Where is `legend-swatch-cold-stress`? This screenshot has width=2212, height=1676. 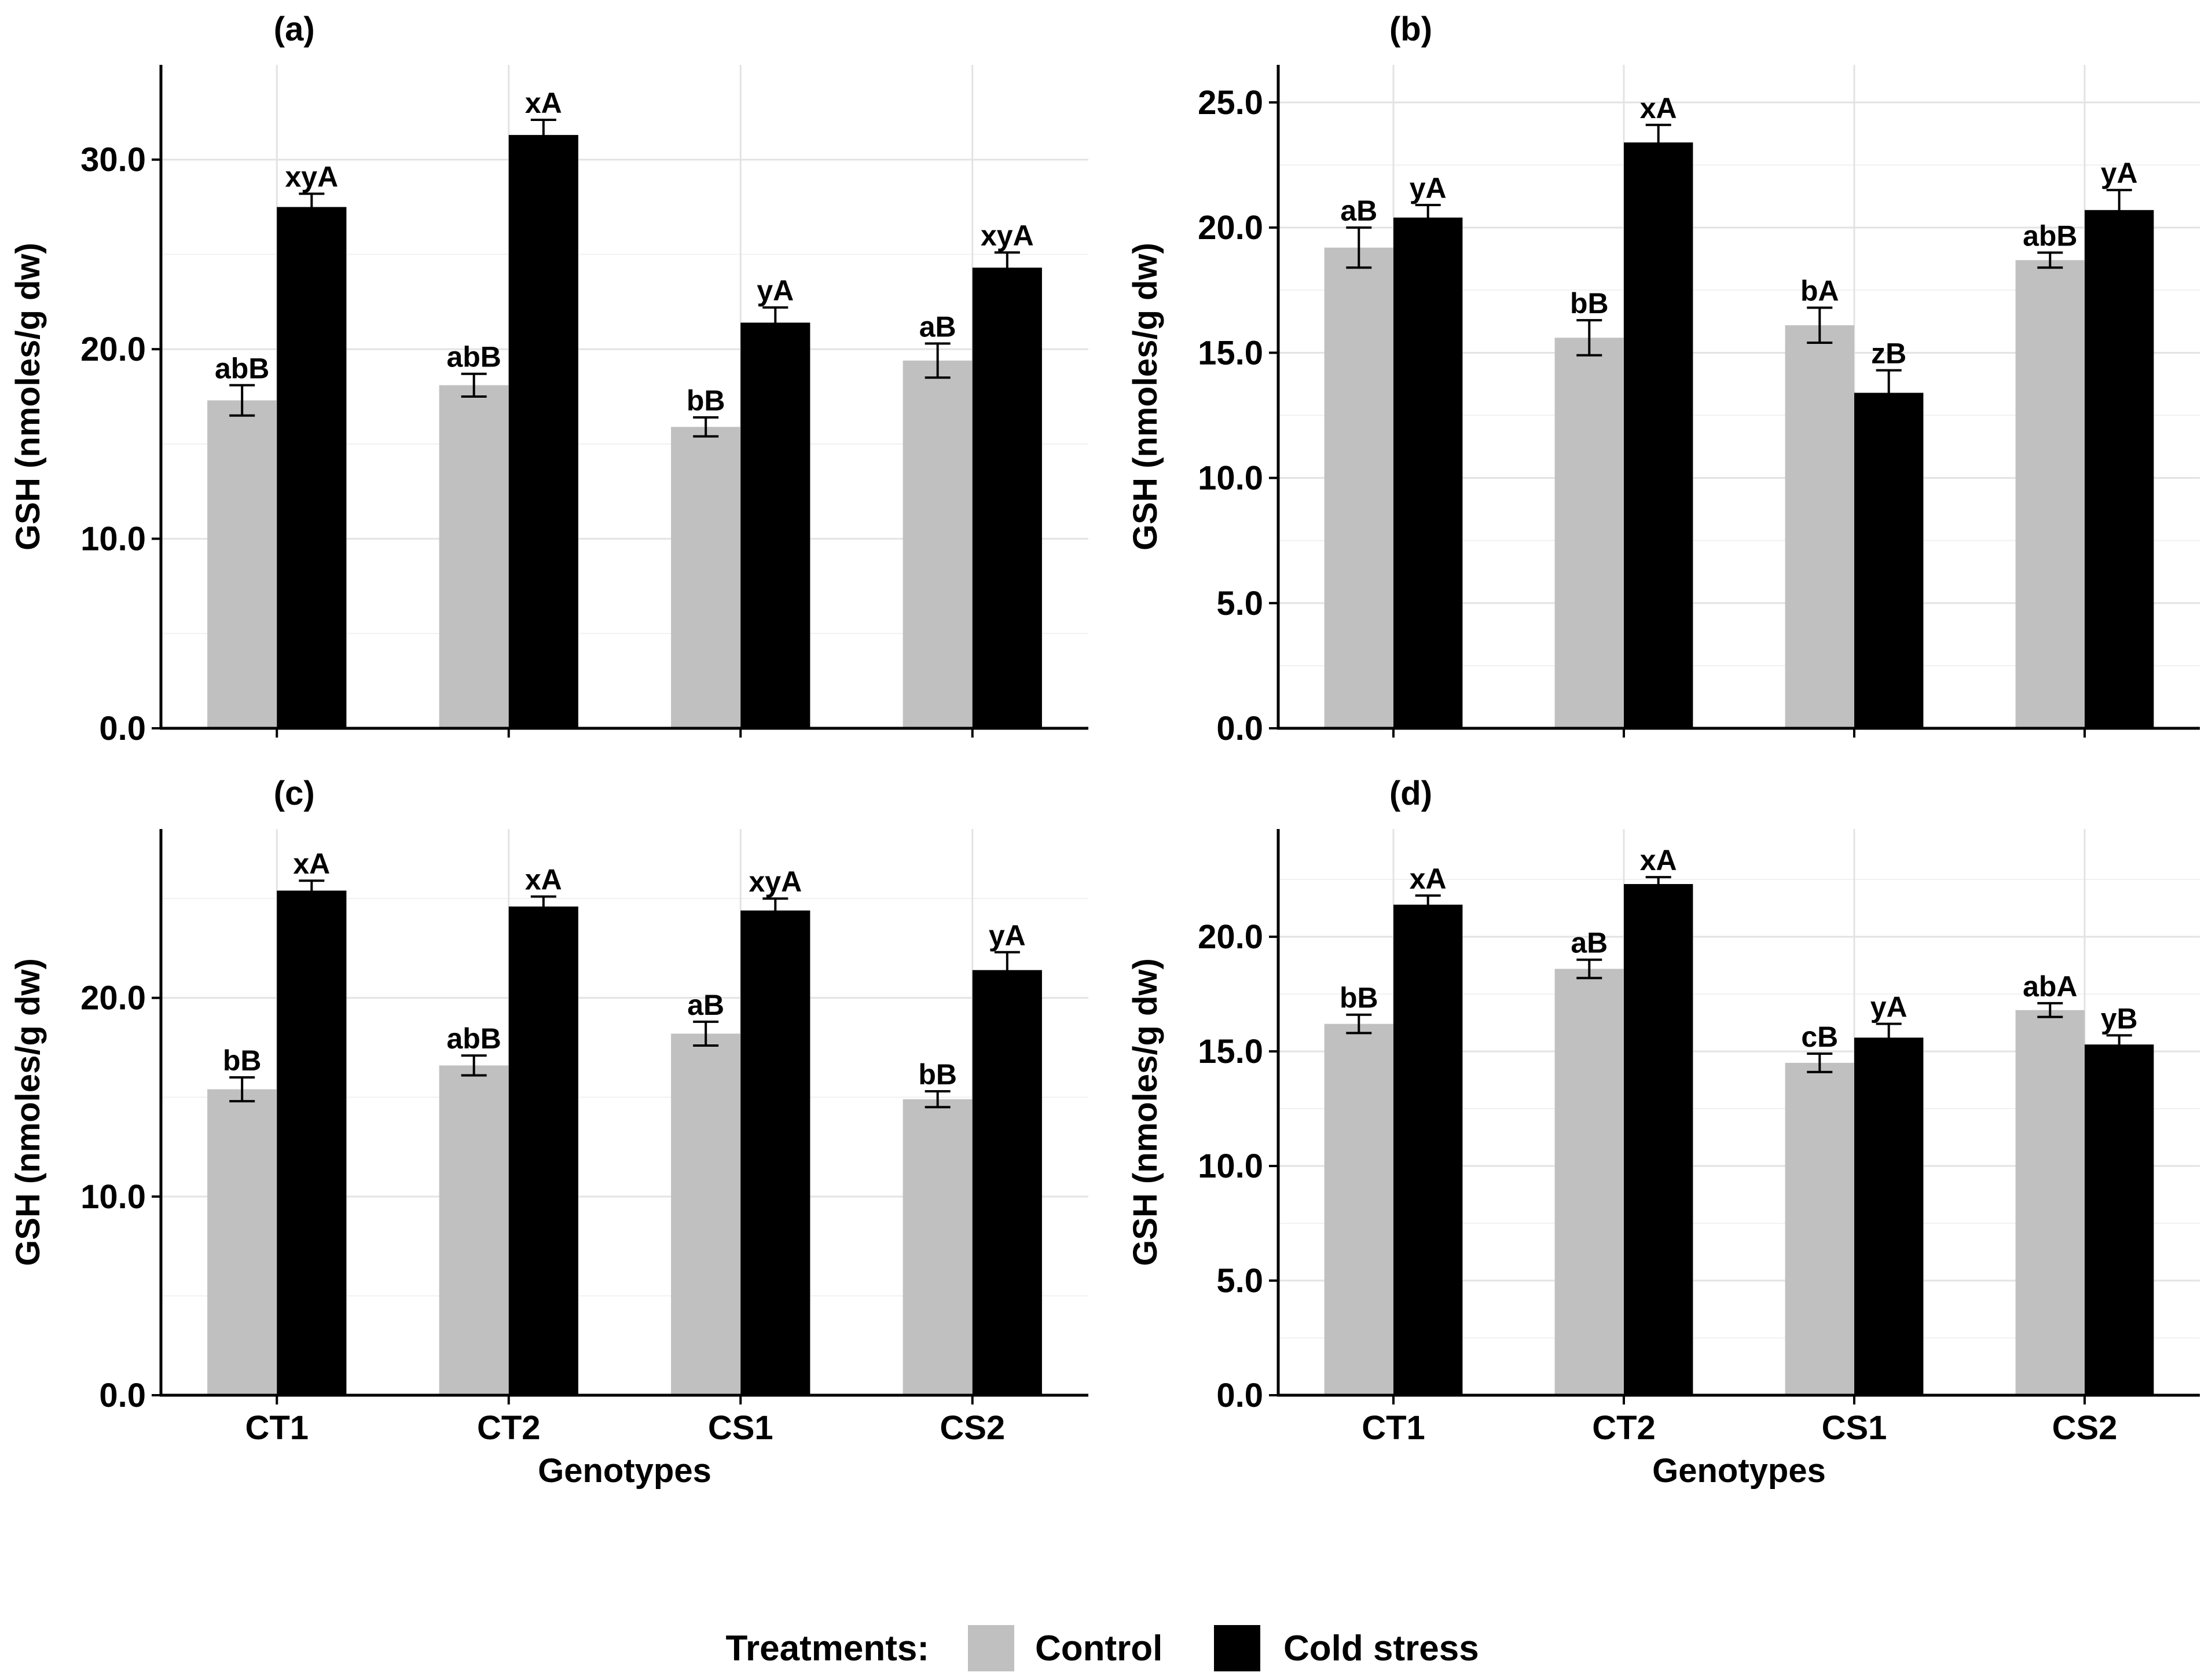
legend-swatch-cold-stress is located at coordinates (1237, 1648).